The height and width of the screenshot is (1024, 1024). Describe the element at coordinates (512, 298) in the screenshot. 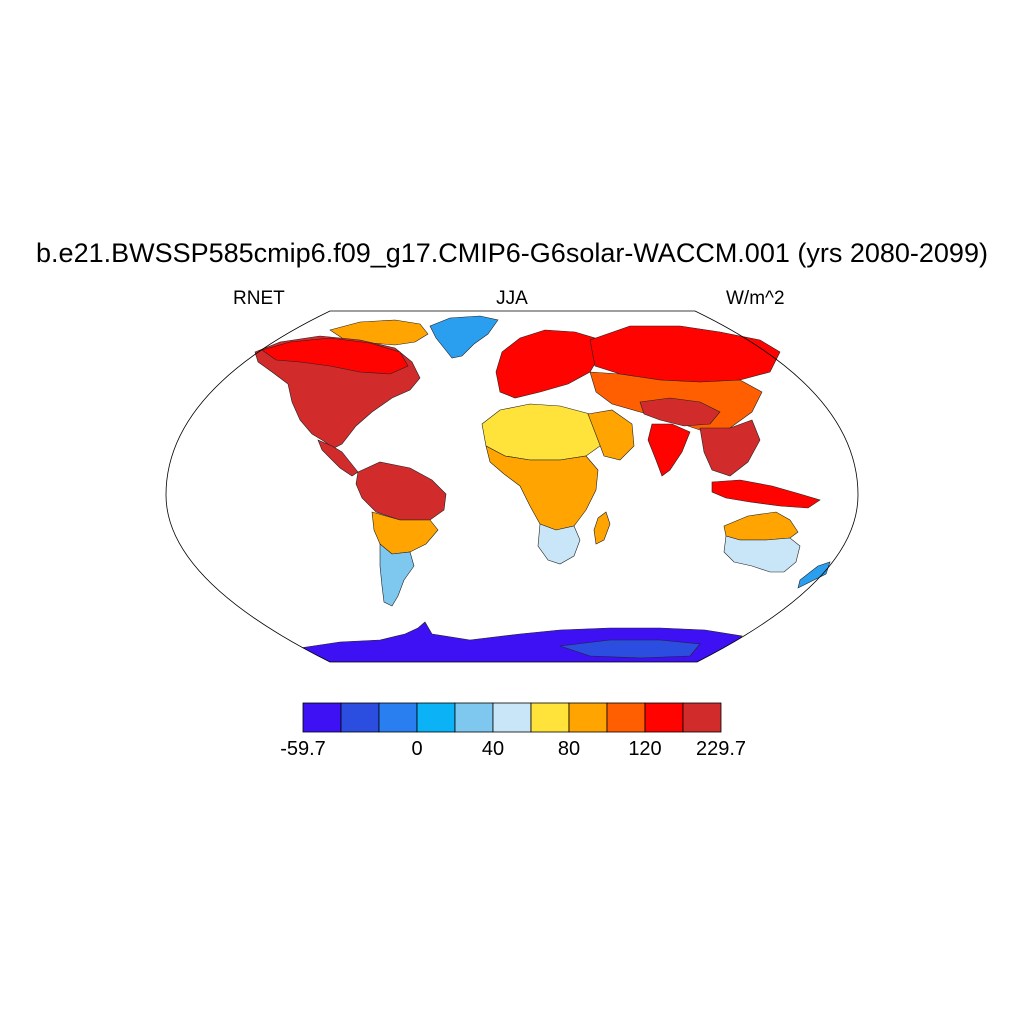

I see `season-label: JJA` at that location.